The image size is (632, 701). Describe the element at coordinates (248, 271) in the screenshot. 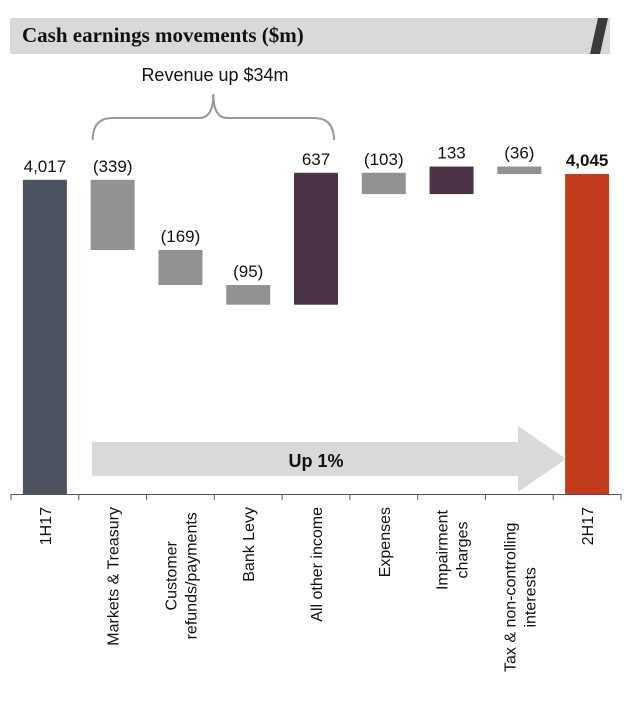

I see `value-label-3: (95)` at that location.